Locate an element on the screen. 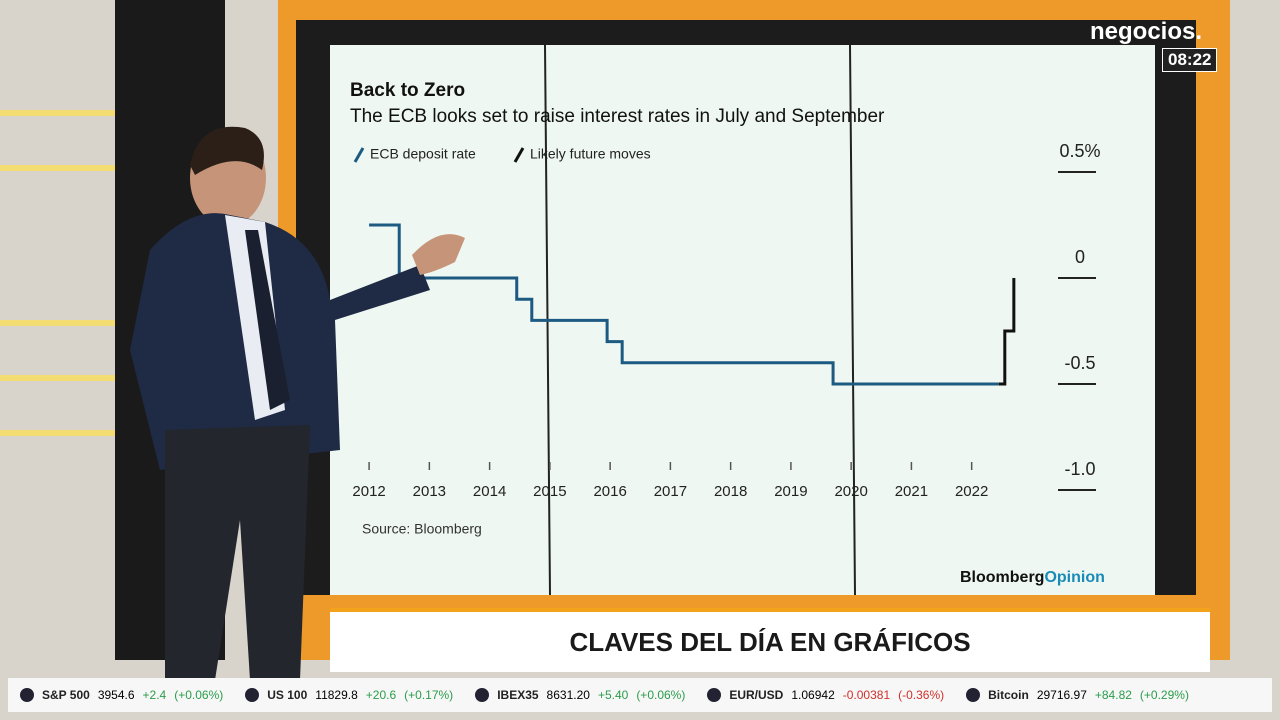 This screenshot has width=1280, height=720. tie is located at coordinates (267, 320).